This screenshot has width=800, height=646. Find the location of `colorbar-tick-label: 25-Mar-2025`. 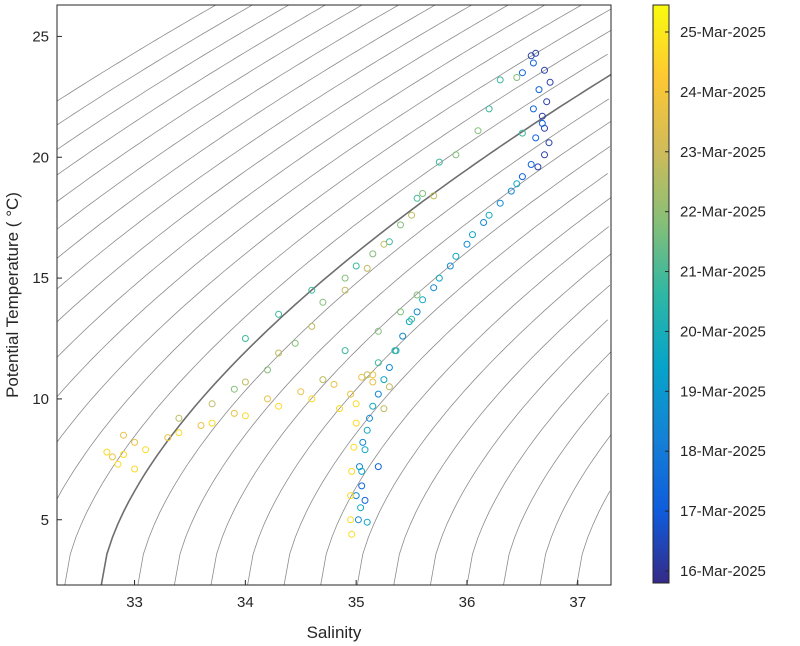

colorbar-tick-label: 25-Mar-2025 is located at coordinates (723, 32).